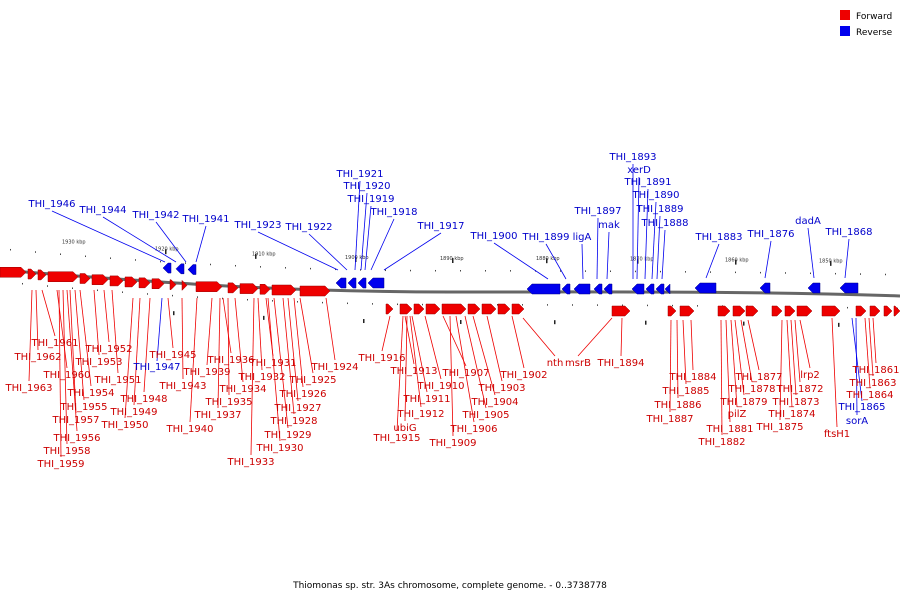  What do you see at coordinates (770, 234) in the screenshot?
I see `reverse-gene-label: THI_1876` at bounding box center [770, 234].